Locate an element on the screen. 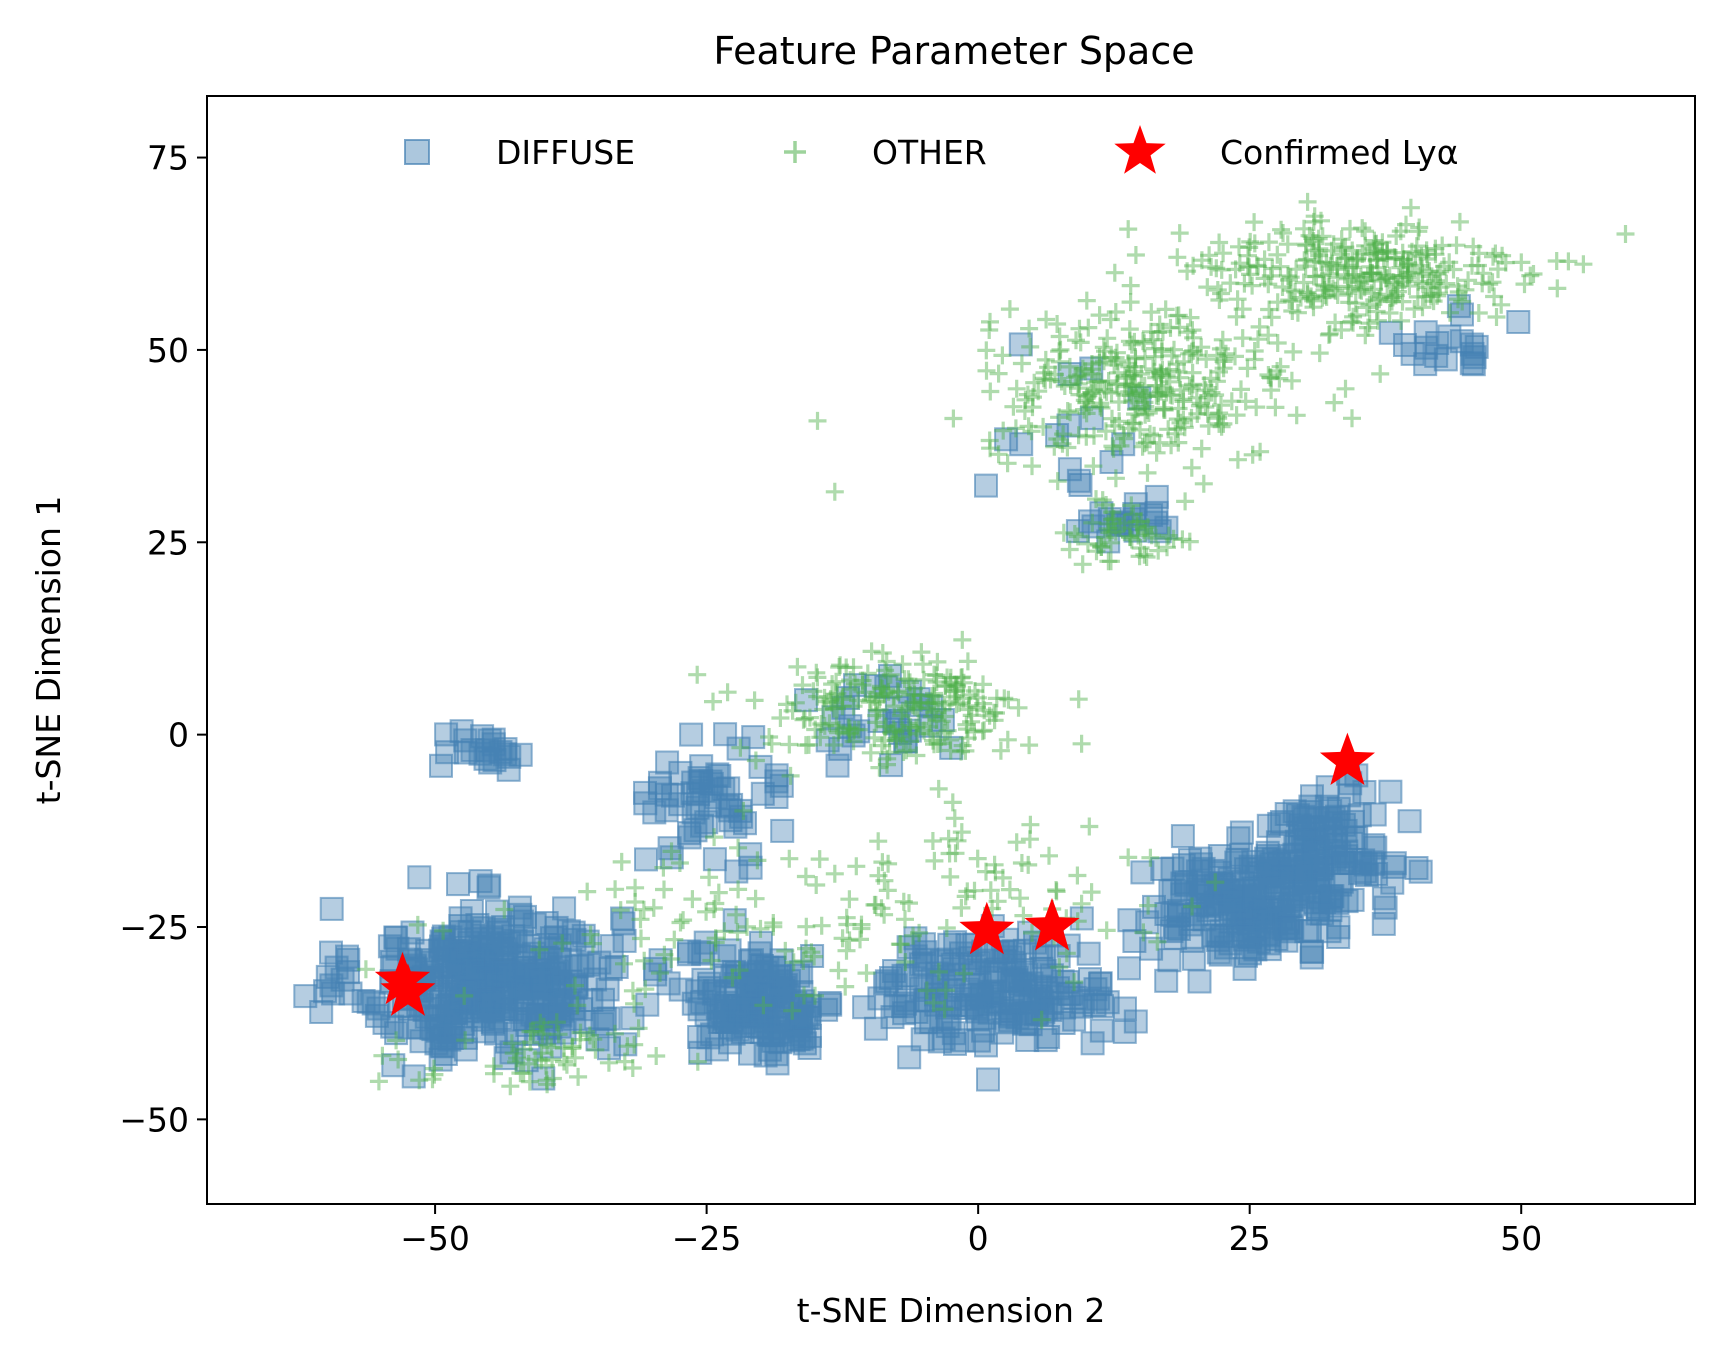  y-tick-label: −50 is located at coordinates (154, 1119).